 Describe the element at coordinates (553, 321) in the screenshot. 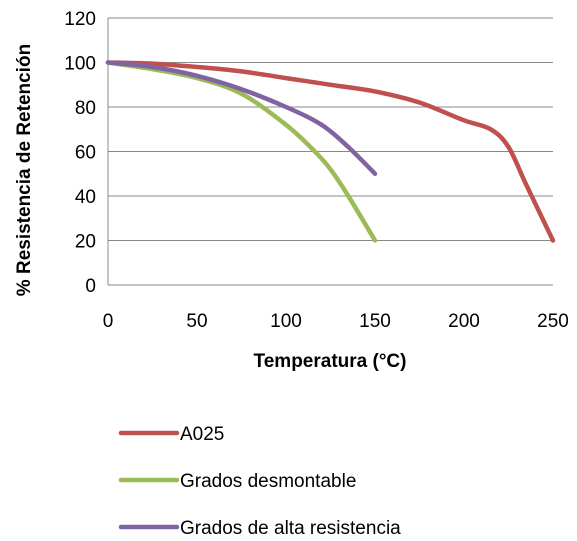

I see `x-tick-label: 250` at that location.